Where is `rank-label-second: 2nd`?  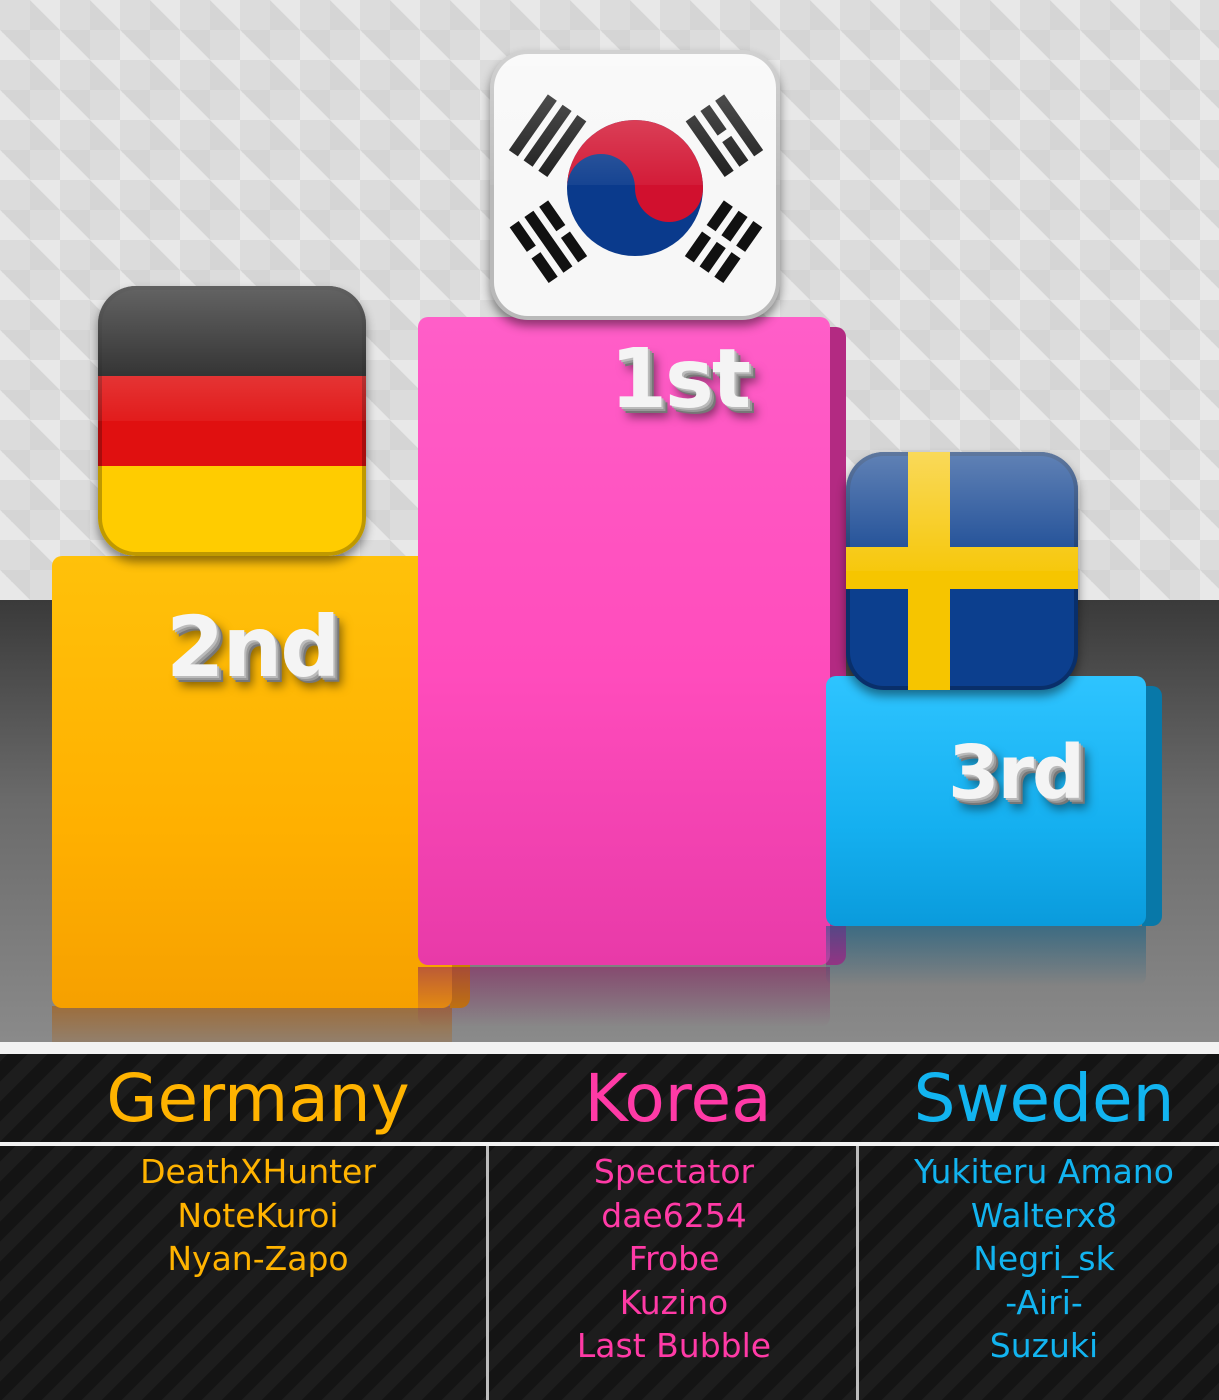
rank-label-second: 2nd is located at coordinates (253, 647).